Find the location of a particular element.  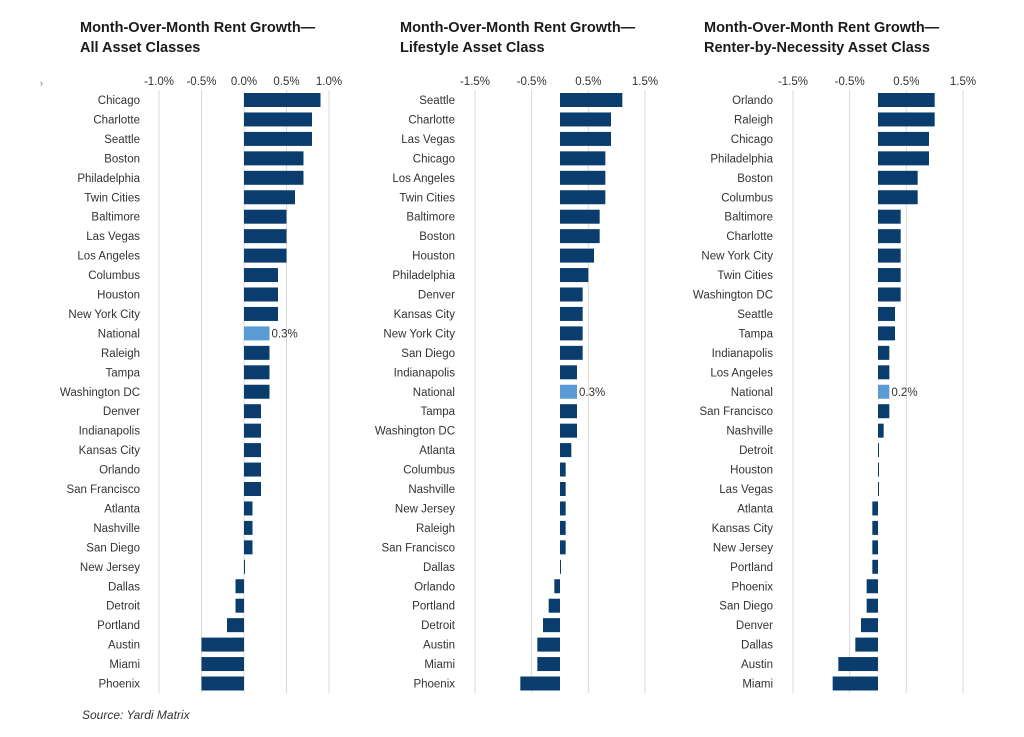

tick-label: -0.5% is located at coordinates (532, 82).